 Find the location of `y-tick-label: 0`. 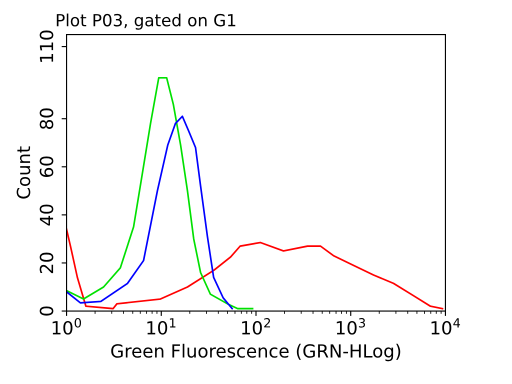

y-tick-label: 0 is located at coordinates (47, 311).